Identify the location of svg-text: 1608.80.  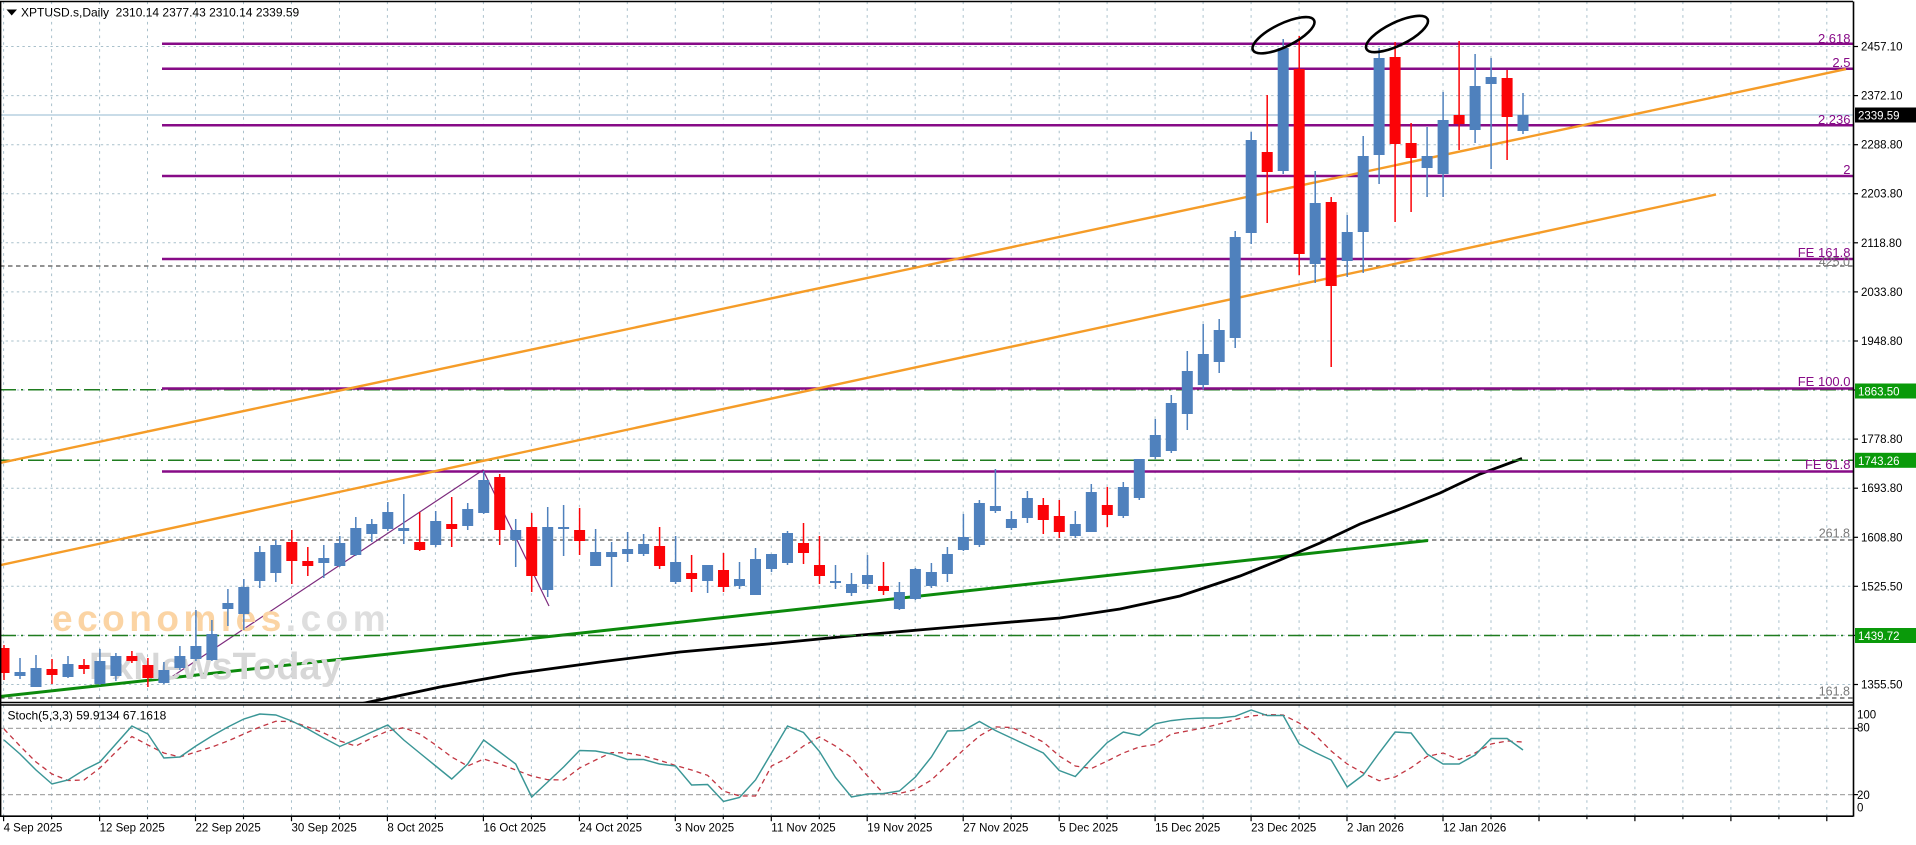
(1882, 538).